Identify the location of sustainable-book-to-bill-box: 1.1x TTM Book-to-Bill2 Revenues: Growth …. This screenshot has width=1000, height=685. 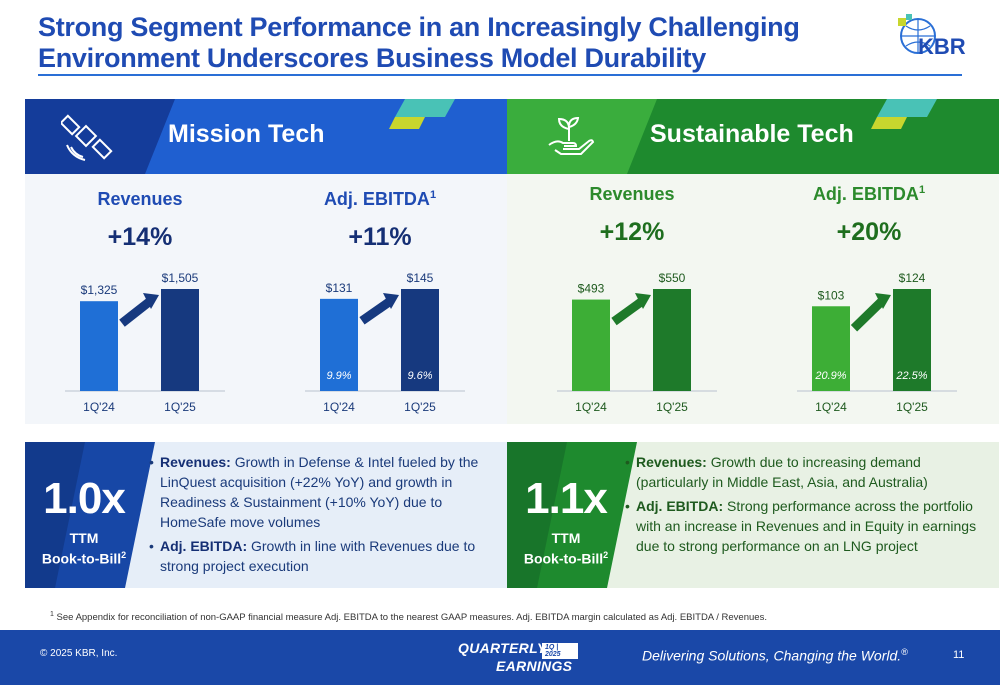
(753, 515).